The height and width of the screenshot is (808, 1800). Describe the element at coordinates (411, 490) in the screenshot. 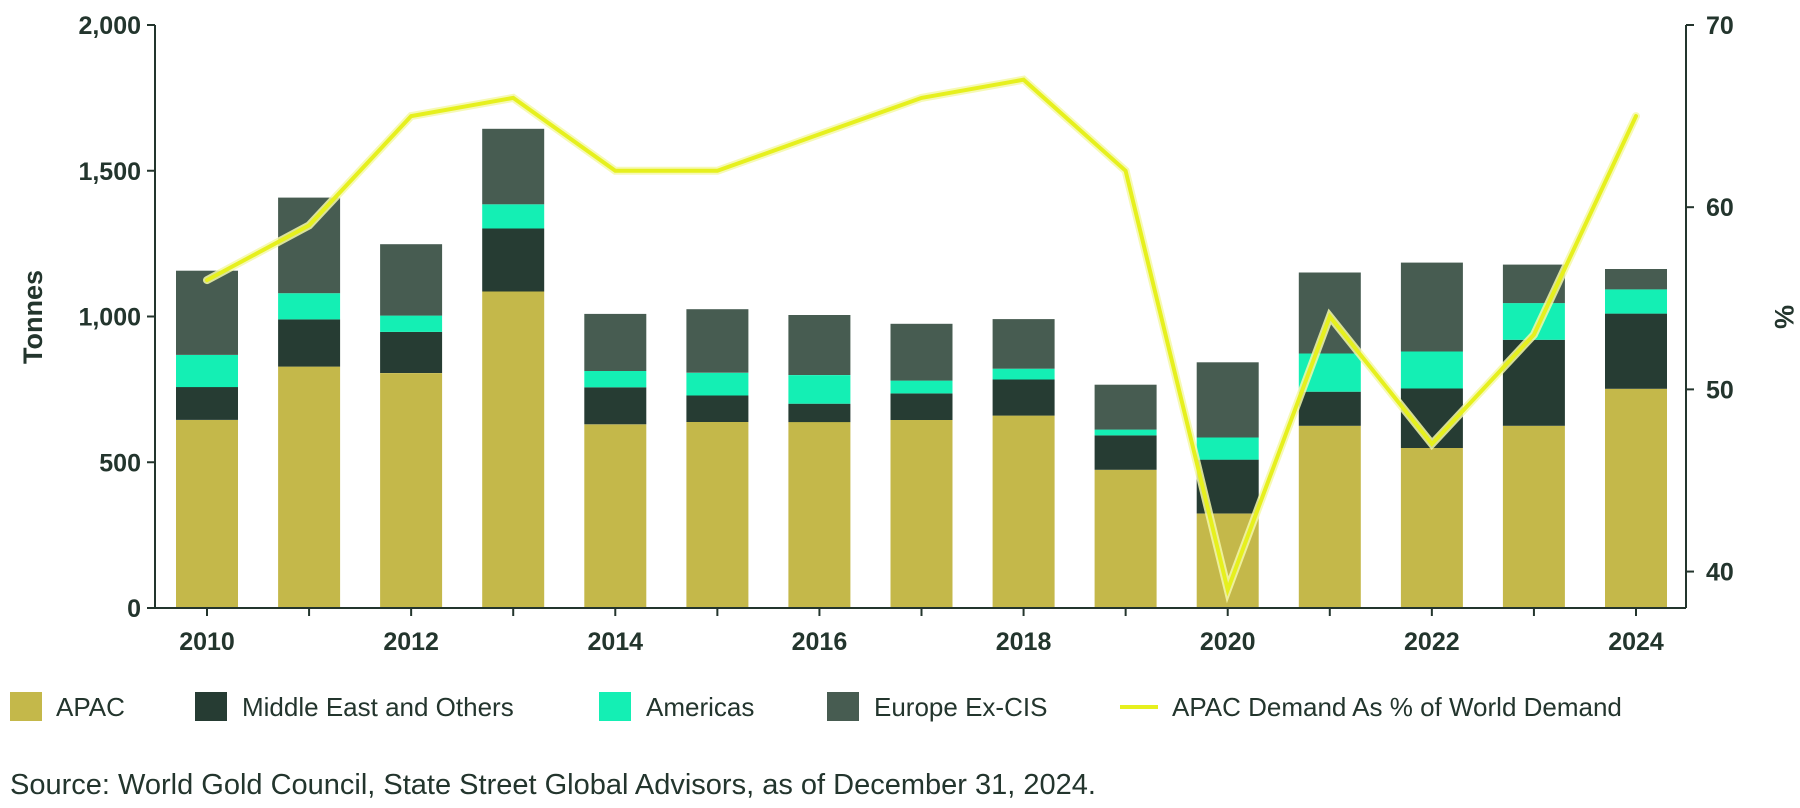

I see `bar-apac-2012` at that location.